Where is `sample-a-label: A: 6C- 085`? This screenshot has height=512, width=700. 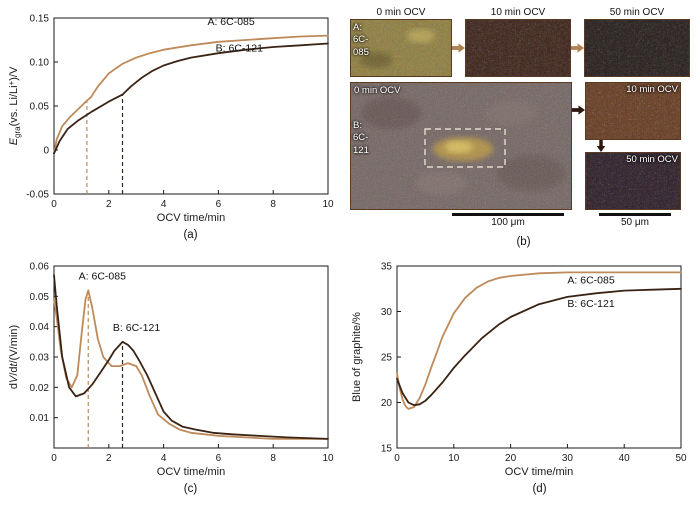 sample-a-label: A: 6C- 085 is located at coordinates (361, 40).